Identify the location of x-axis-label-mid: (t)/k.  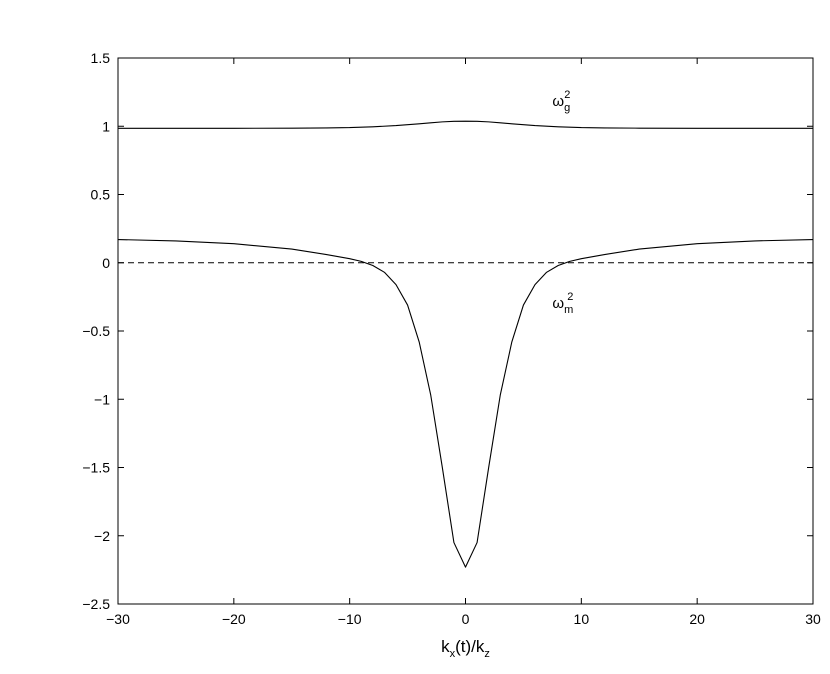
(470, 646).